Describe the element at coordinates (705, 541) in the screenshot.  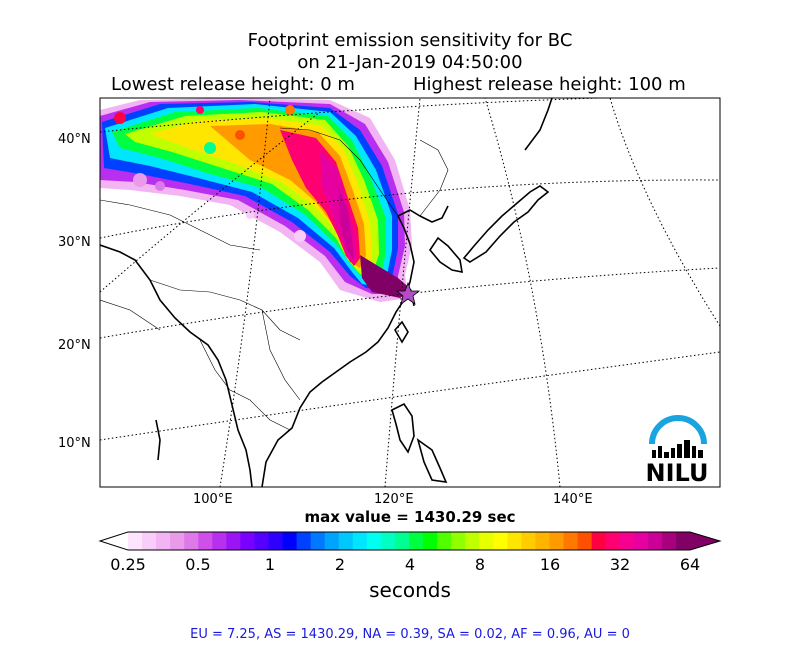
I see `colorbar-over-arrow` at that location.